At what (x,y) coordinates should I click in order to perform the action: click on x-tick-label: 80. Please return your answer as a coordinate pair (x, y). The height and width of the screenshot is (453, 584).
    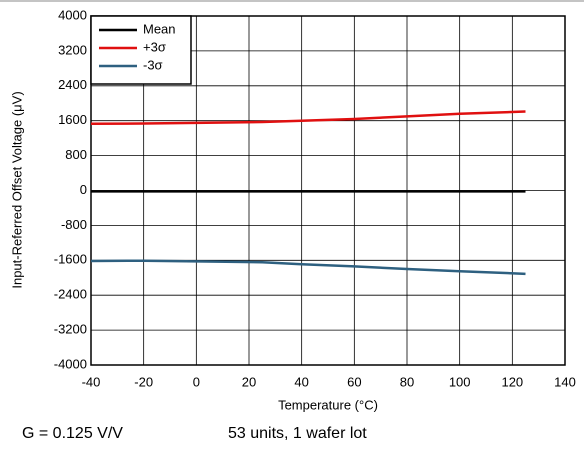
    Looking at the image, I should click on (407, 381).